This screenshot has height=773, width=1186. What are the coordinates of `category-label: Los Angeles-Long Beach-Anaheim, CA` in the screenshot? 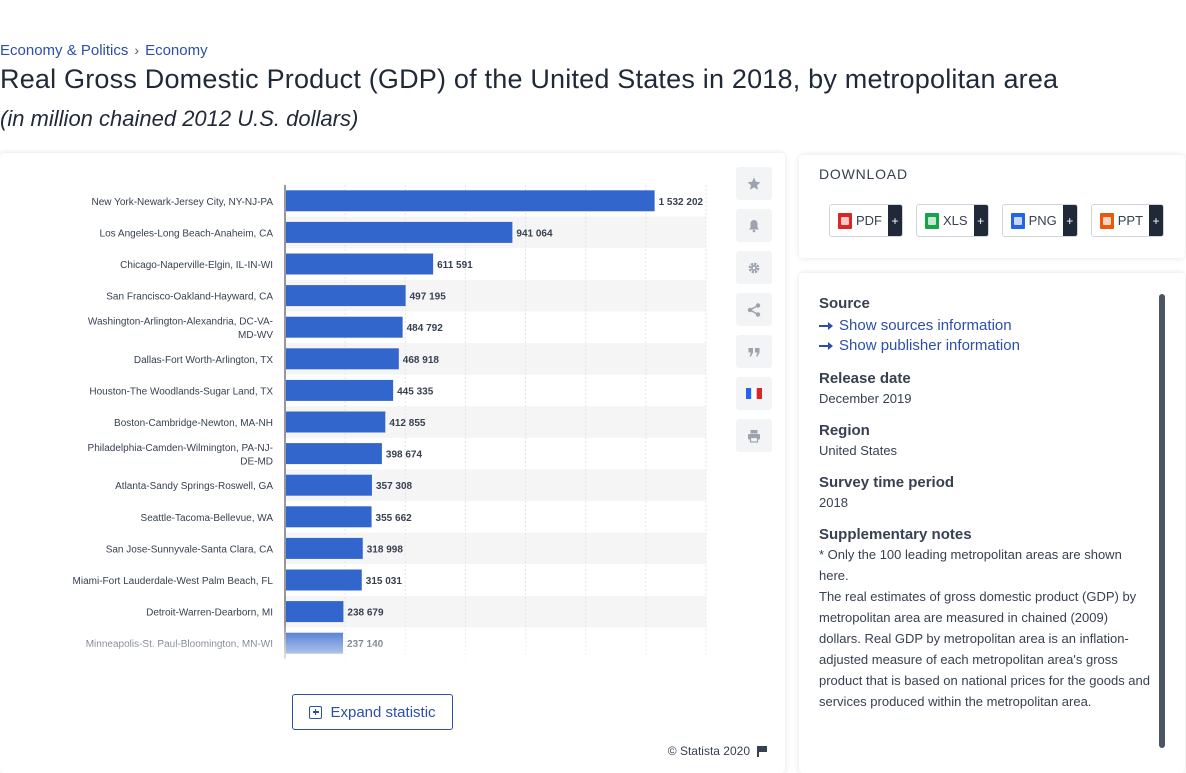 It's located at (187, 233).